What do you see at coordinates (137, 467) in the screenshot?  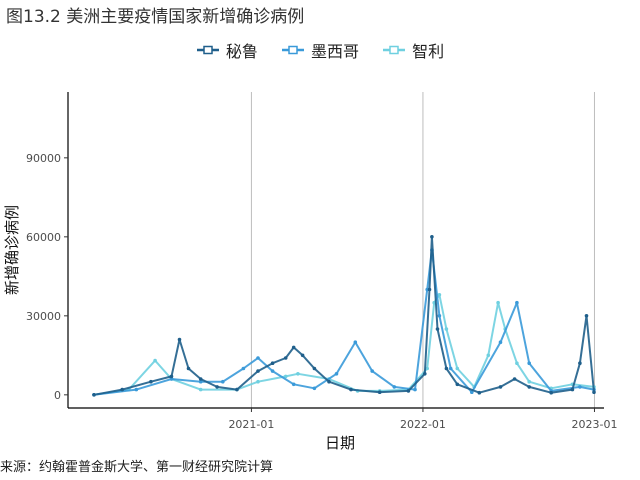 I see `source-note: 来源：约翰霍普金斯大学、第一财经研究院计算` at bounding box center [137, 467].